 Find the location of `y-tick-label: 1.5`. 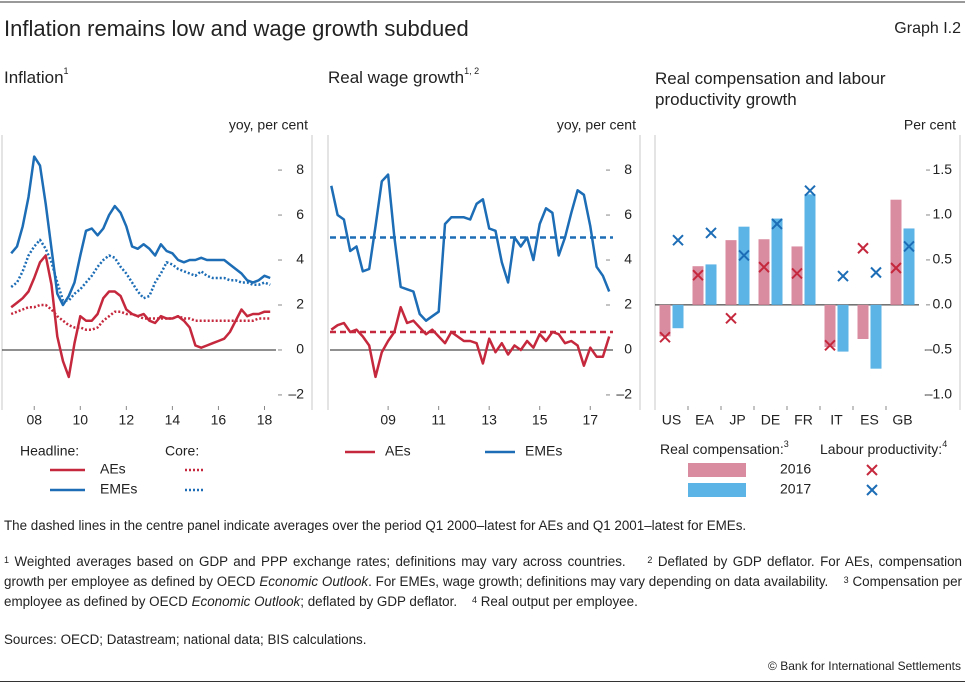

y-tick-label: 1.5 is located at coordinates (943, 169).